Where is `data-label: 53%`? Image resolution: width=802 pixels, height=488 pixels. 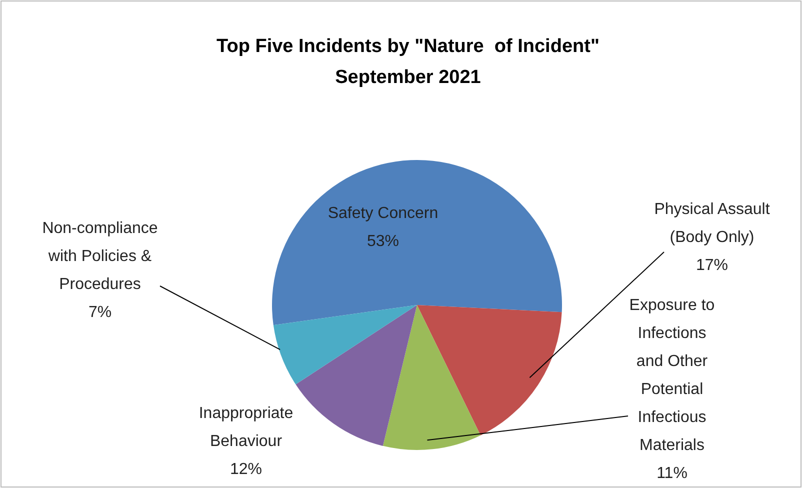 data-label: 53% is located at coordinates (383, 241).